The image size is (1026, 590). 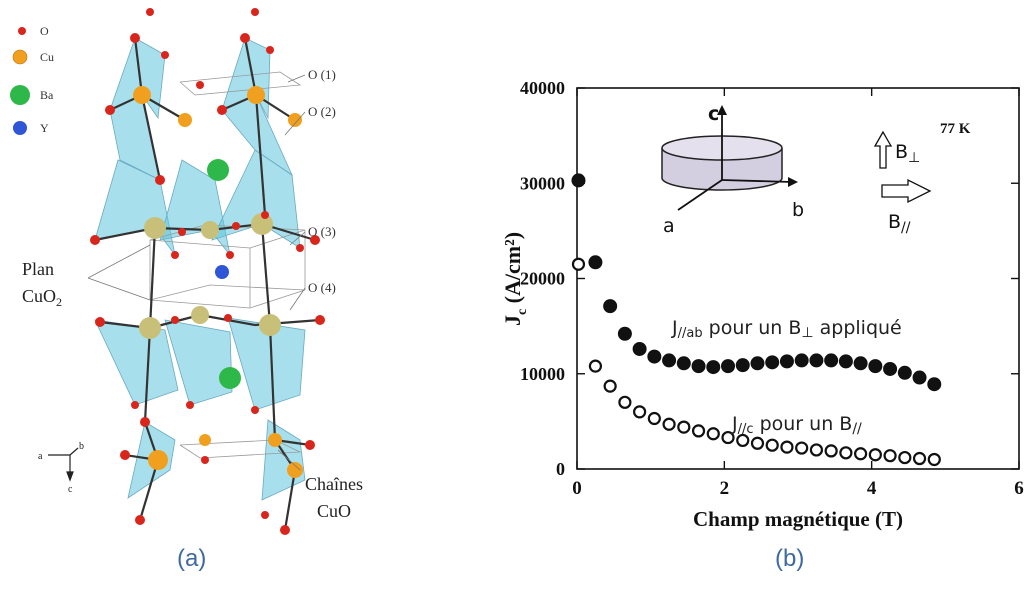 What do you see at coordinates (798, 519) in the screenshot?
I see `x-axis-label: Champ magnétique (T)` at bounding box center [798, 519].